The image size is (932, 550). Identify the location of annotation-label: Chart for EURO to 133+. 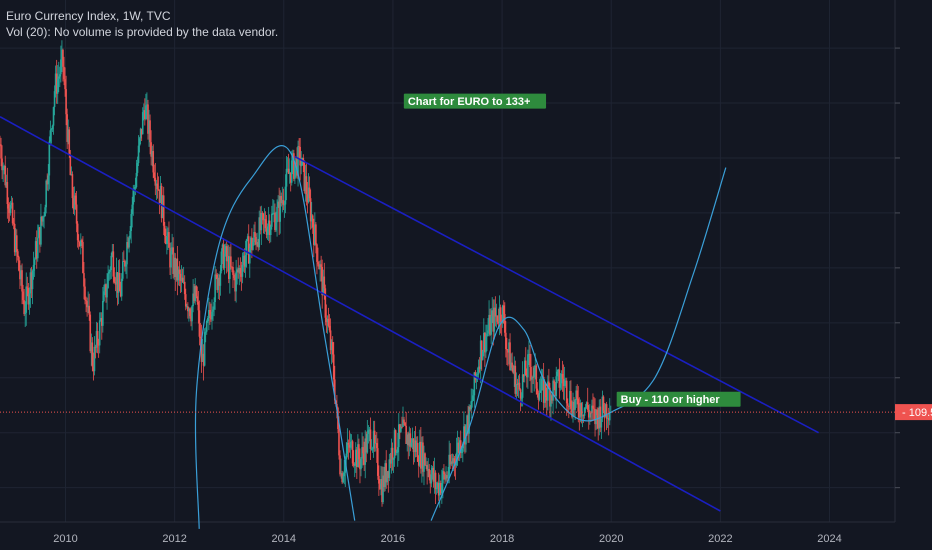
(475, 101).